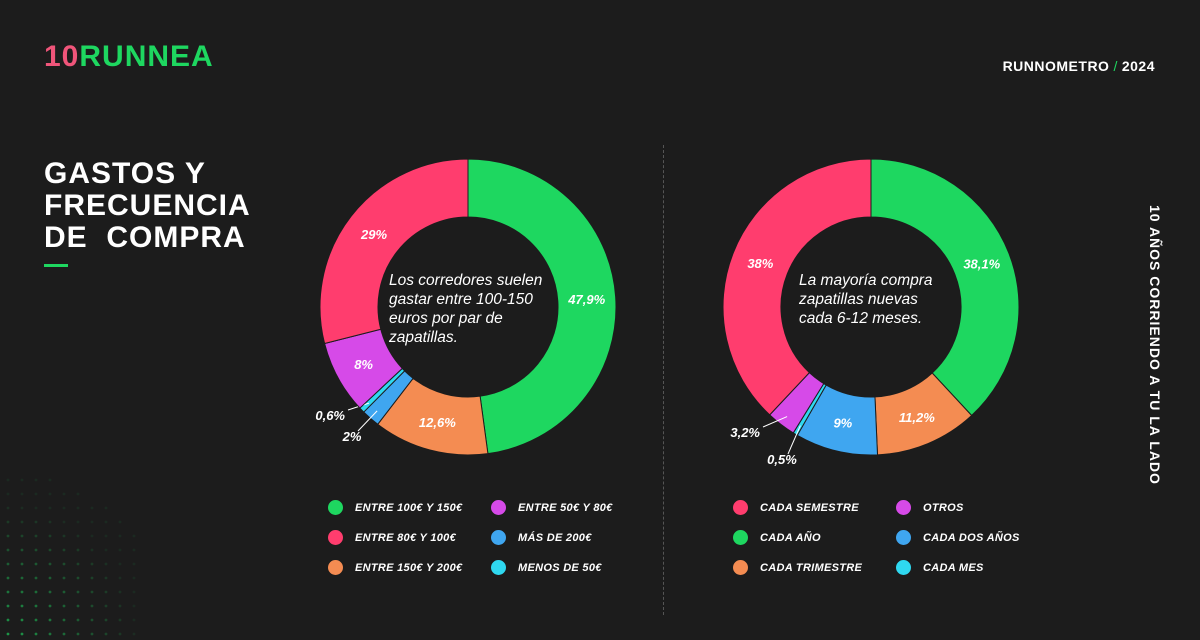  I want to click on brand-name: RUNNOMETRO, so click(1056, 66).